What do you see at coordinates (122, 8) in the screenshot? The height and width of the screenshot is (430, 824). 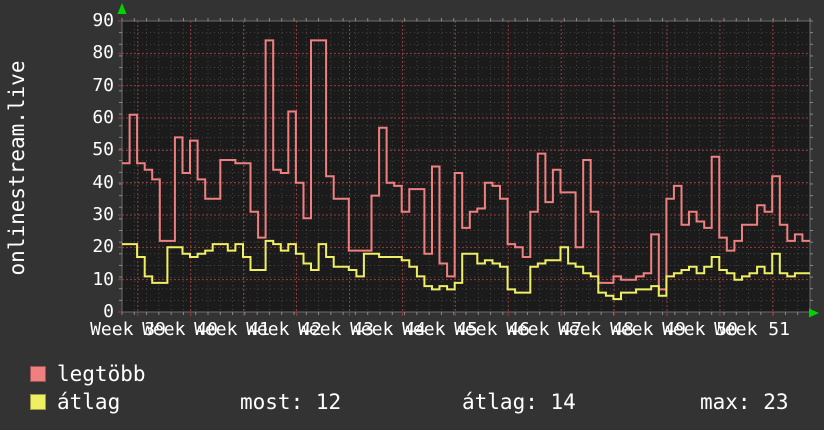 I see `y-axis-arrow-icon` at bounding box center [122, 8].